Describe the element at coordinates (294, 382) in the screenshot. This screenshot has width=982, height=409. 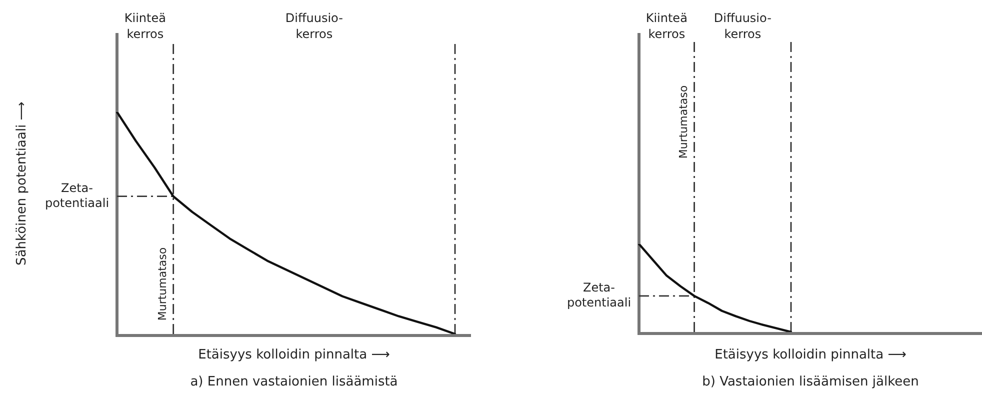
I see `text: a) Ennen vastaionien lisäämistä` at that location.